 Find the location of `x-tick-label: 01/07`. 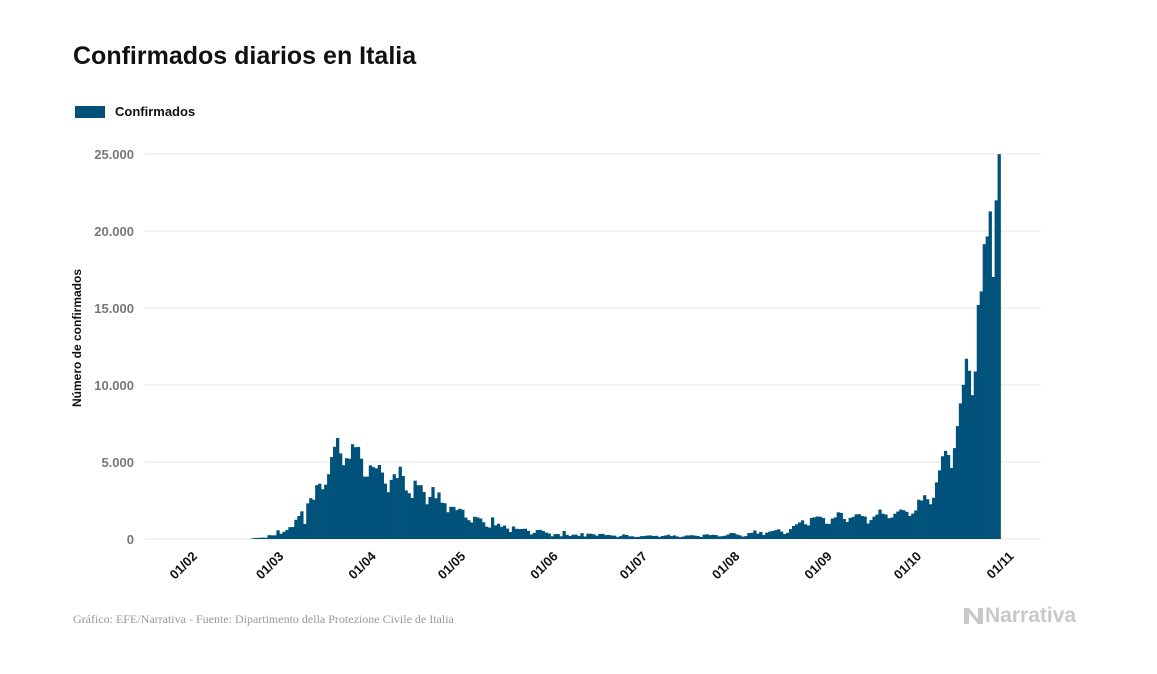

x-tick-label: 01/07 is located at coordinates (633, 566).